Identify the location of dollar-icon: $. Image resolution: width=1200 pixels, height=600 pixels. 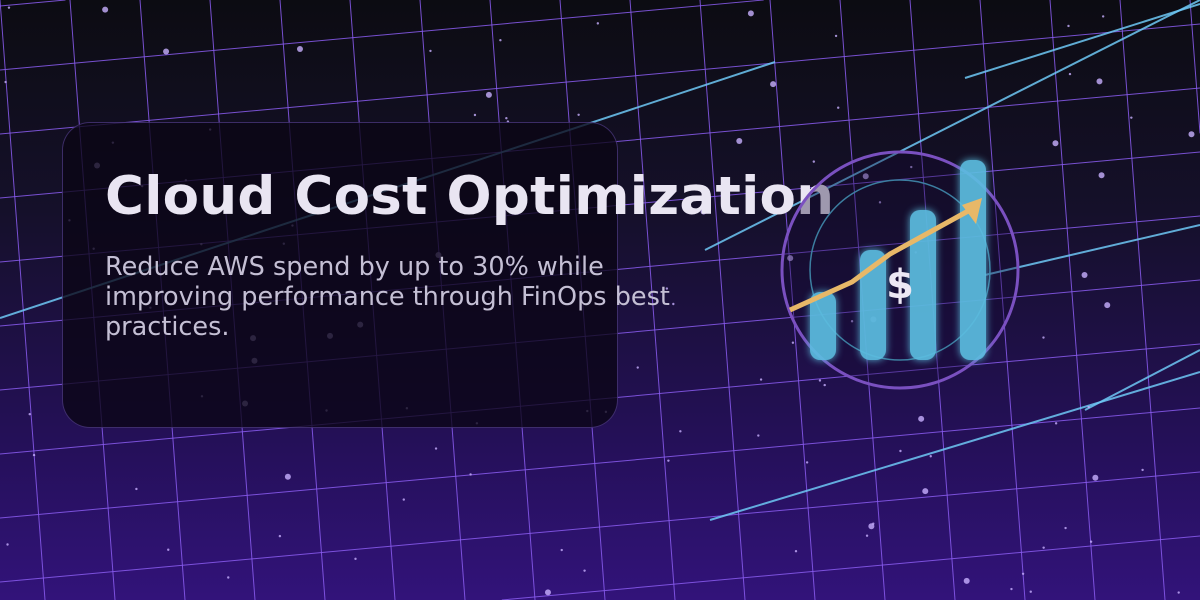
(900, 285).